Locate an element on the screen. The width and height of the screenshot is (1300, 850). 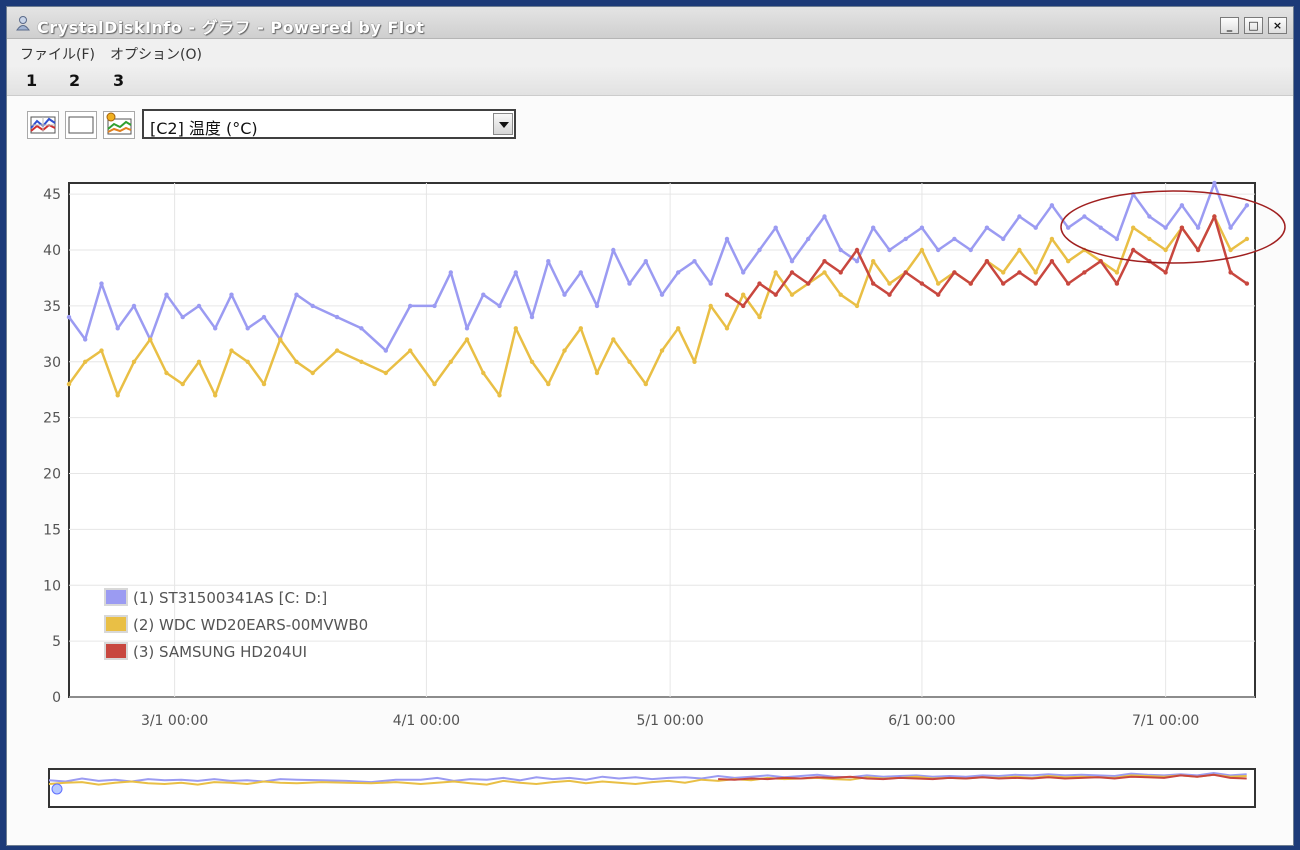
y-tick-label: 35 is located at coordinates (52, 307).